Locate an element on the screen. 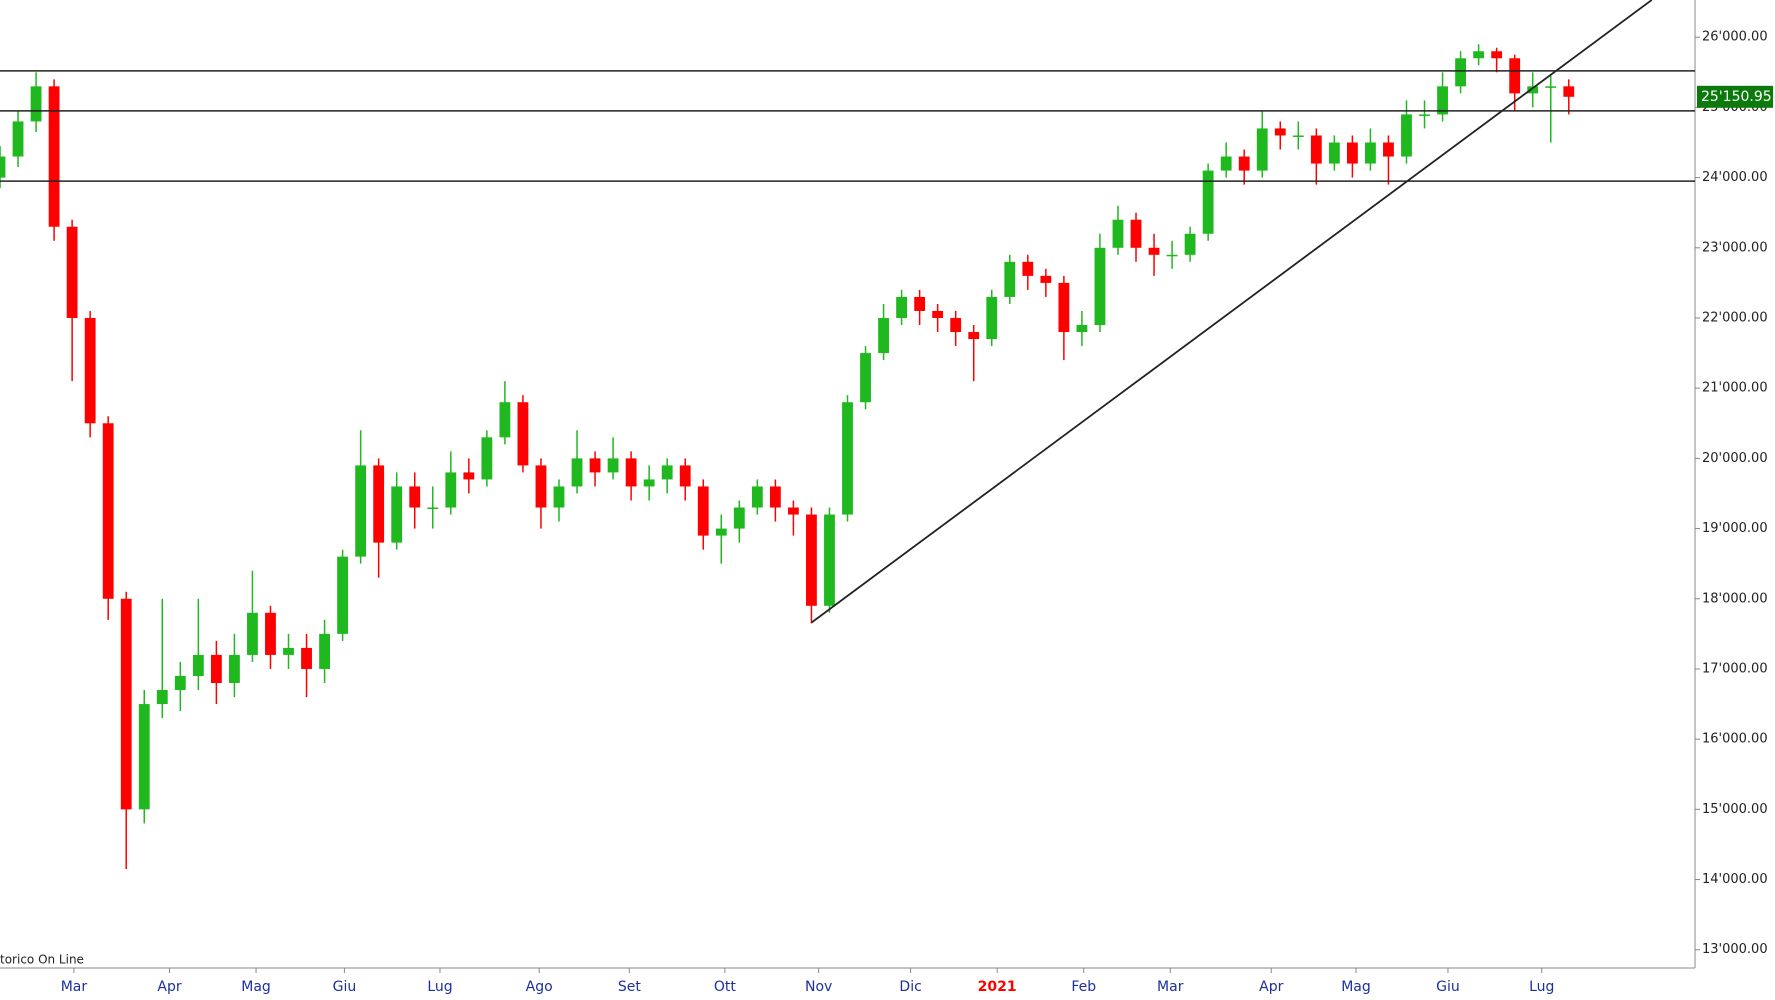  y-tick-label: 19'000.00 is located at coordinates (1735, 528).